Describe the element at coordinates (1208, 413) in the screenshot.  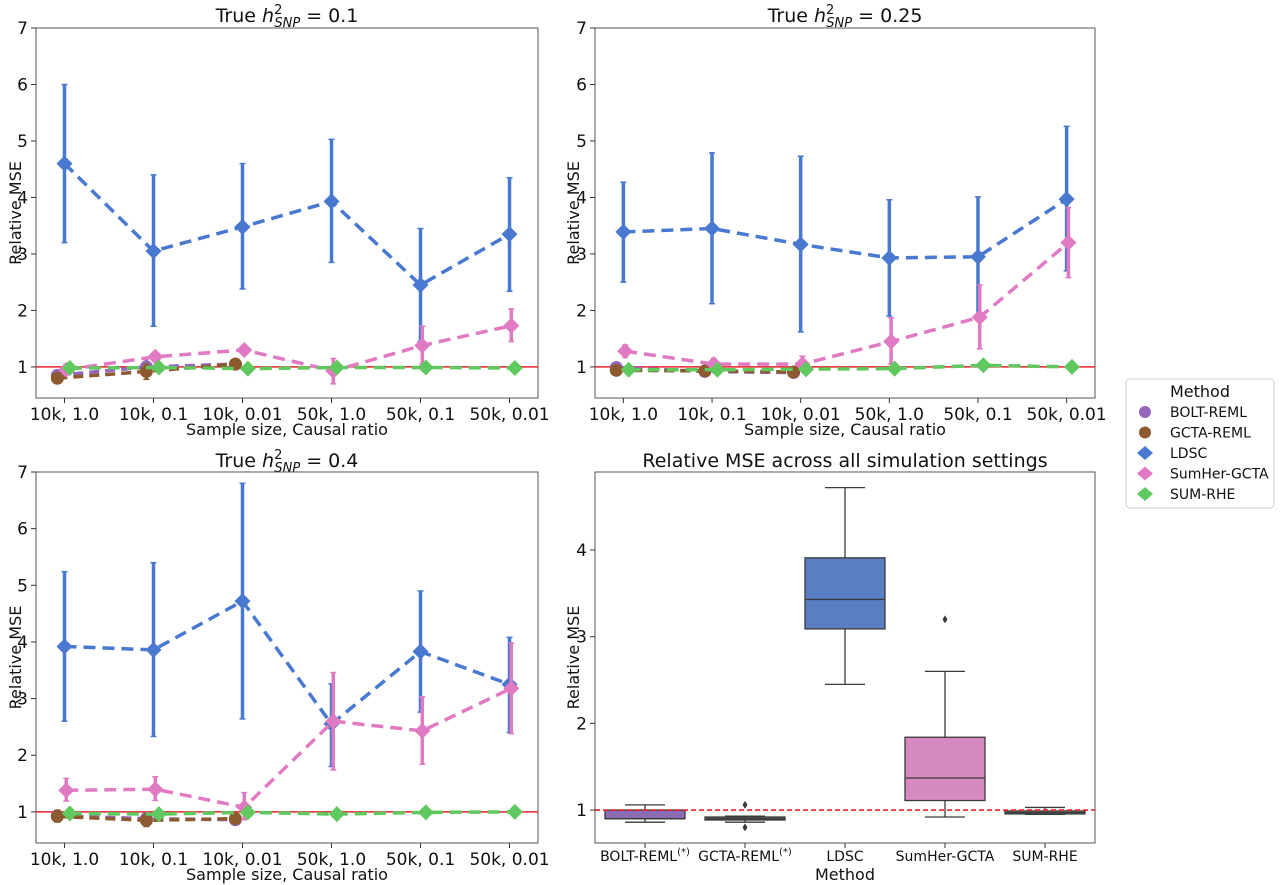
I see `legend-label: BOLT-REML` at that location.